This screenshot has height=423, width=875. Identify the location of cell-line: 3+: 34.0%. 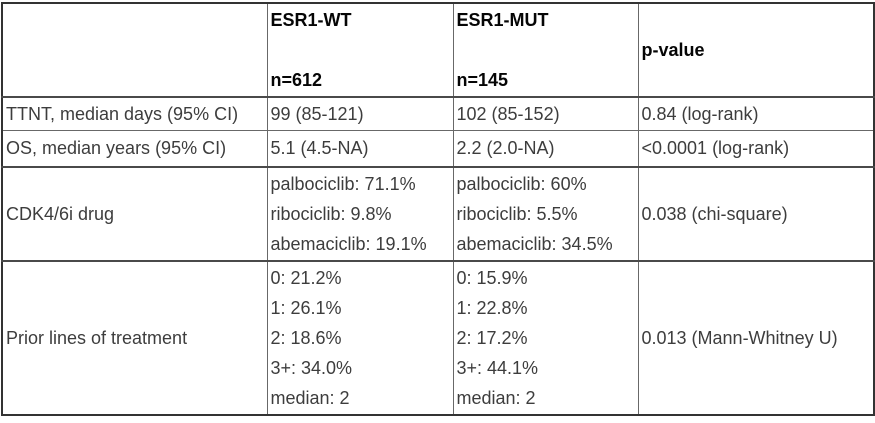
(311, 367).